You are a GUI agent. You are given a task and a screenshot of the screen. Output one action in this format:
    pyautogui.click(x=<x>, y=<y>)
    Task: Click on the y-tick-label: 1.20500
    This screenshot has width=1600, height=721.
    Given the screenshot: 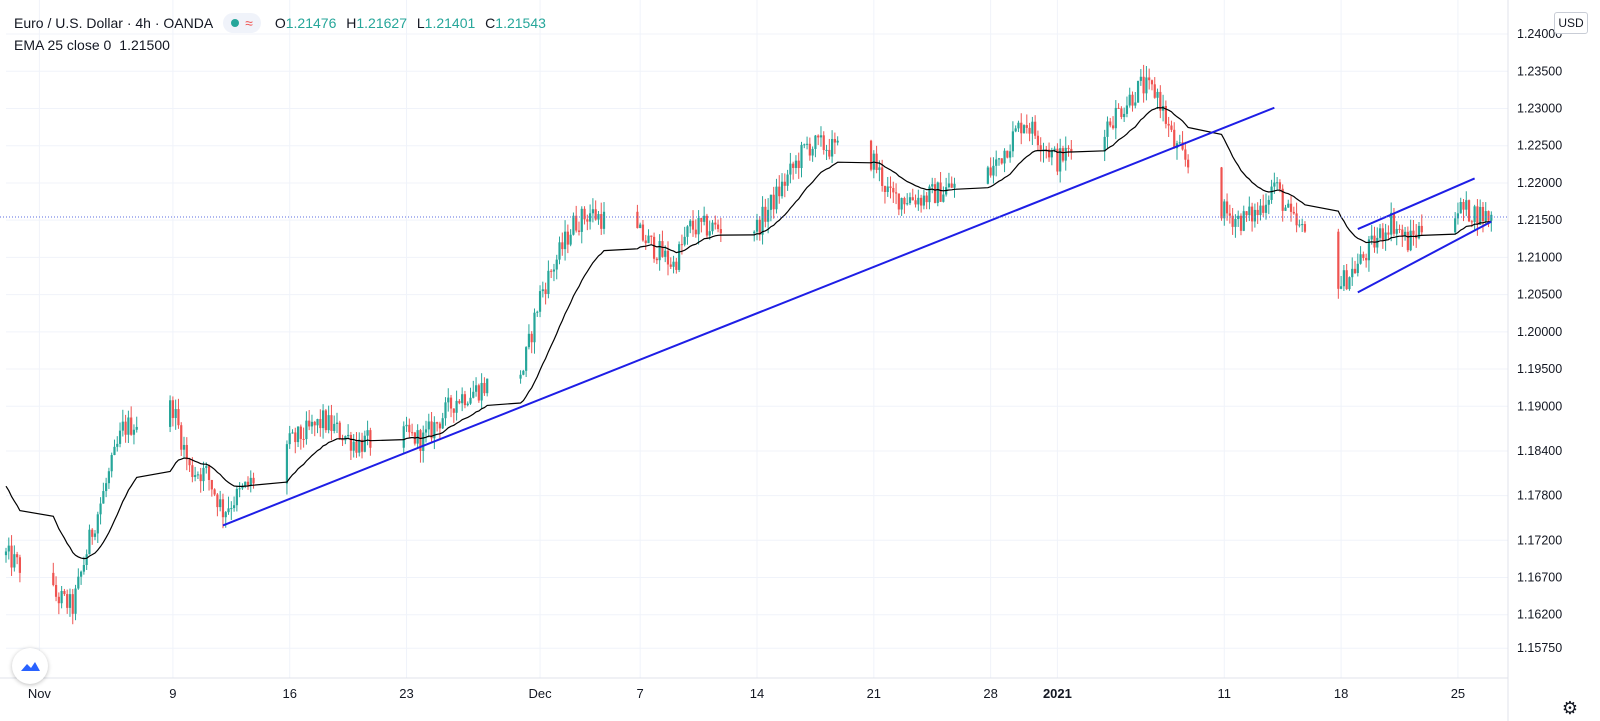 What is the action you would take?
    pyautogui.click(x=1539, y=295)
    